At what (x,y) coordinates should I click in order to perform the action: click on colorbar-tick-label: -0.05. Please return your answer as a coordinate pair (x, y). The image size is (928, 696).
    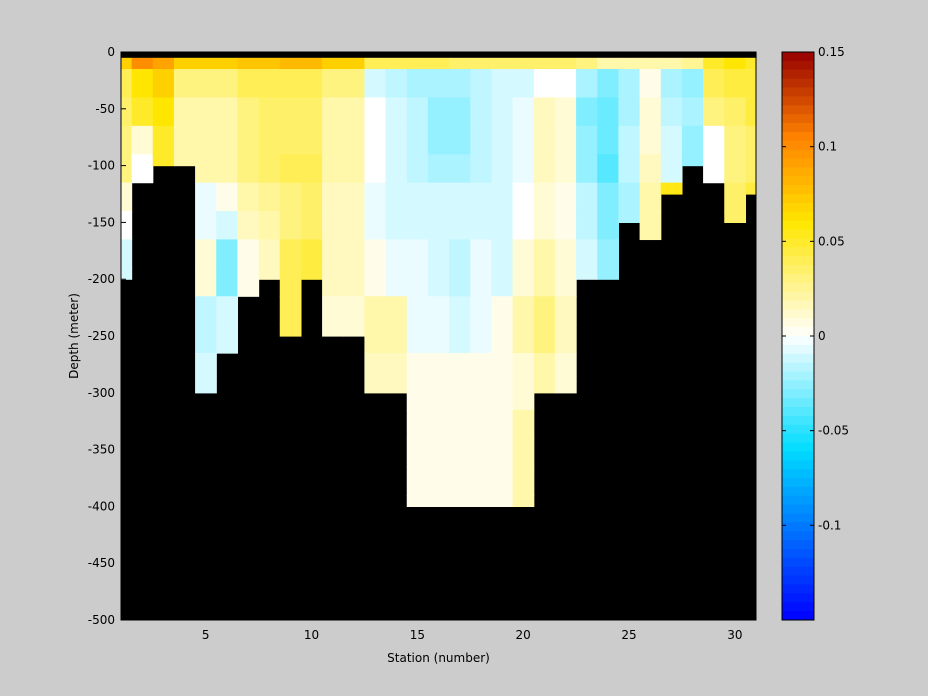
    Looking at the image, I should click on (833, 431).